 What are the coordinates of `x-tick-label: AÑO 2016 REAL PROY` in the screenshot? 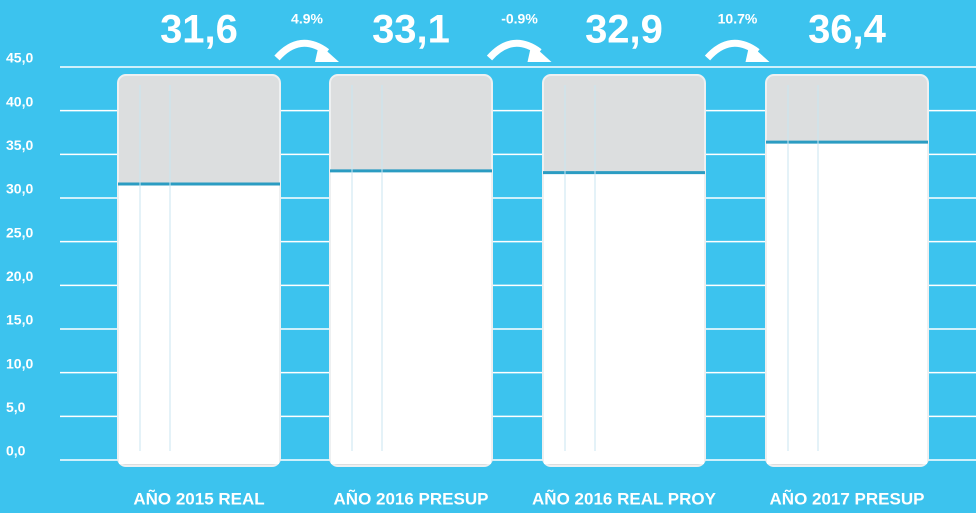 It's located at (624, 498).